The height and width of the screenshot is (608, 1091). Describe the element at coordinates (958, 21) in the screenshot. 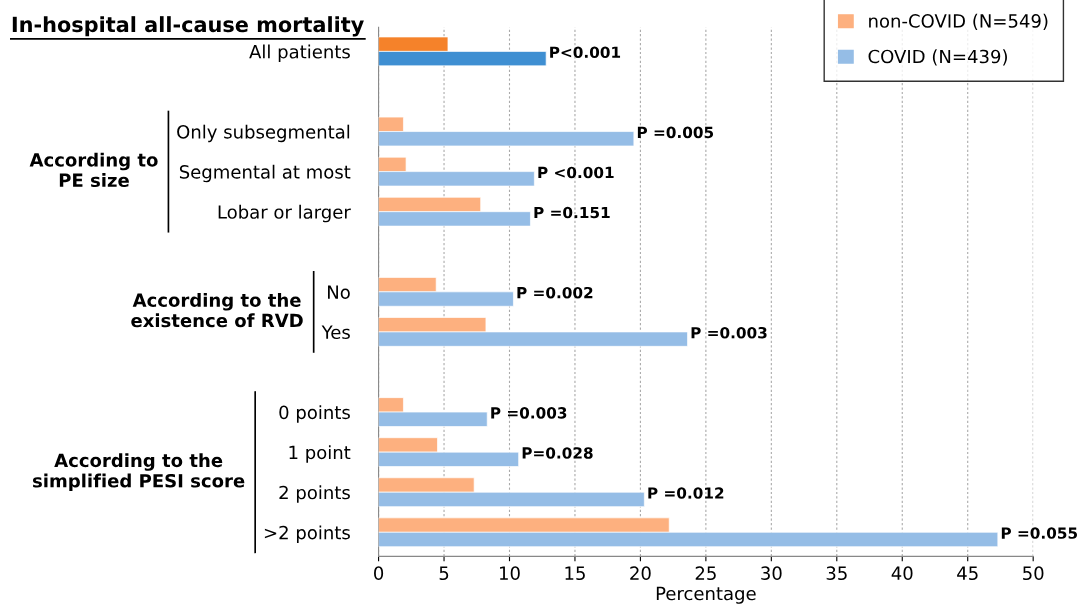

I see `legend-label: non-COVID (N=549)` at that location.